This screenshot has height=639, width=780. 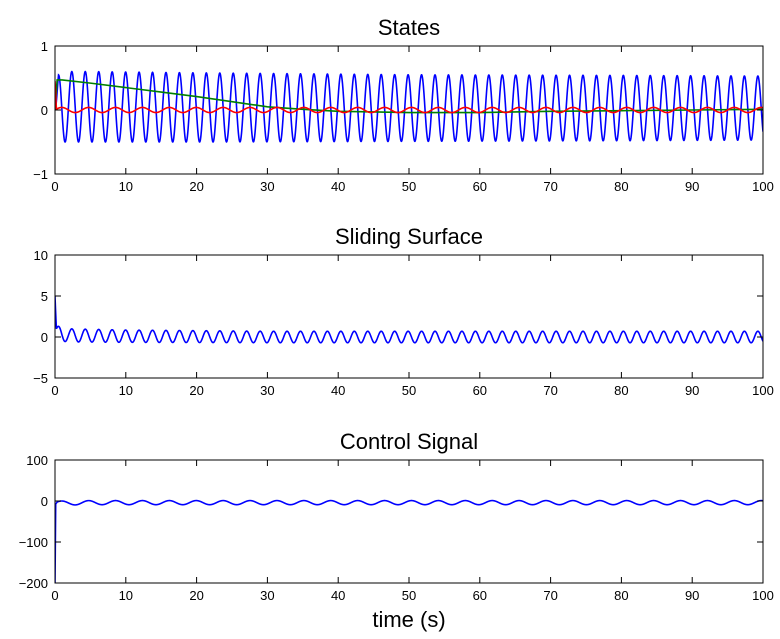 What do you see at coordinates (409, 441) in the screenshot?
I see `control-signal-title: Control Signal` at bounding box center [409, 441].